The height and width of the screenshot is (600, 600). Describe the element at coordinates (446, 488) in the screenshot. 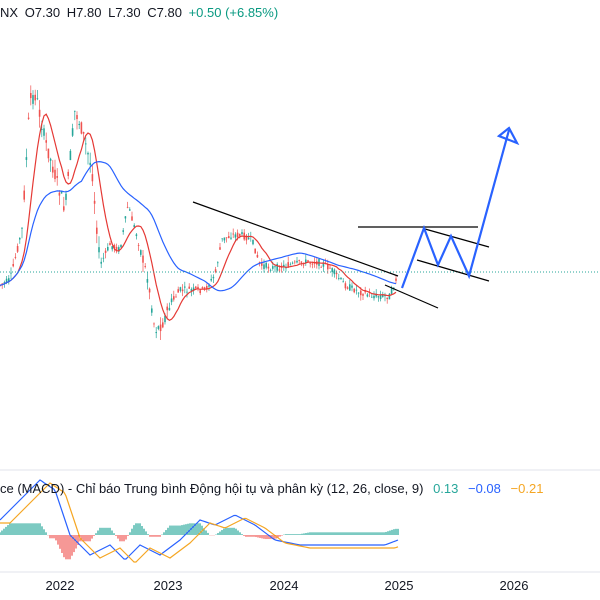

I see `macd-value: 0.13` at that location.